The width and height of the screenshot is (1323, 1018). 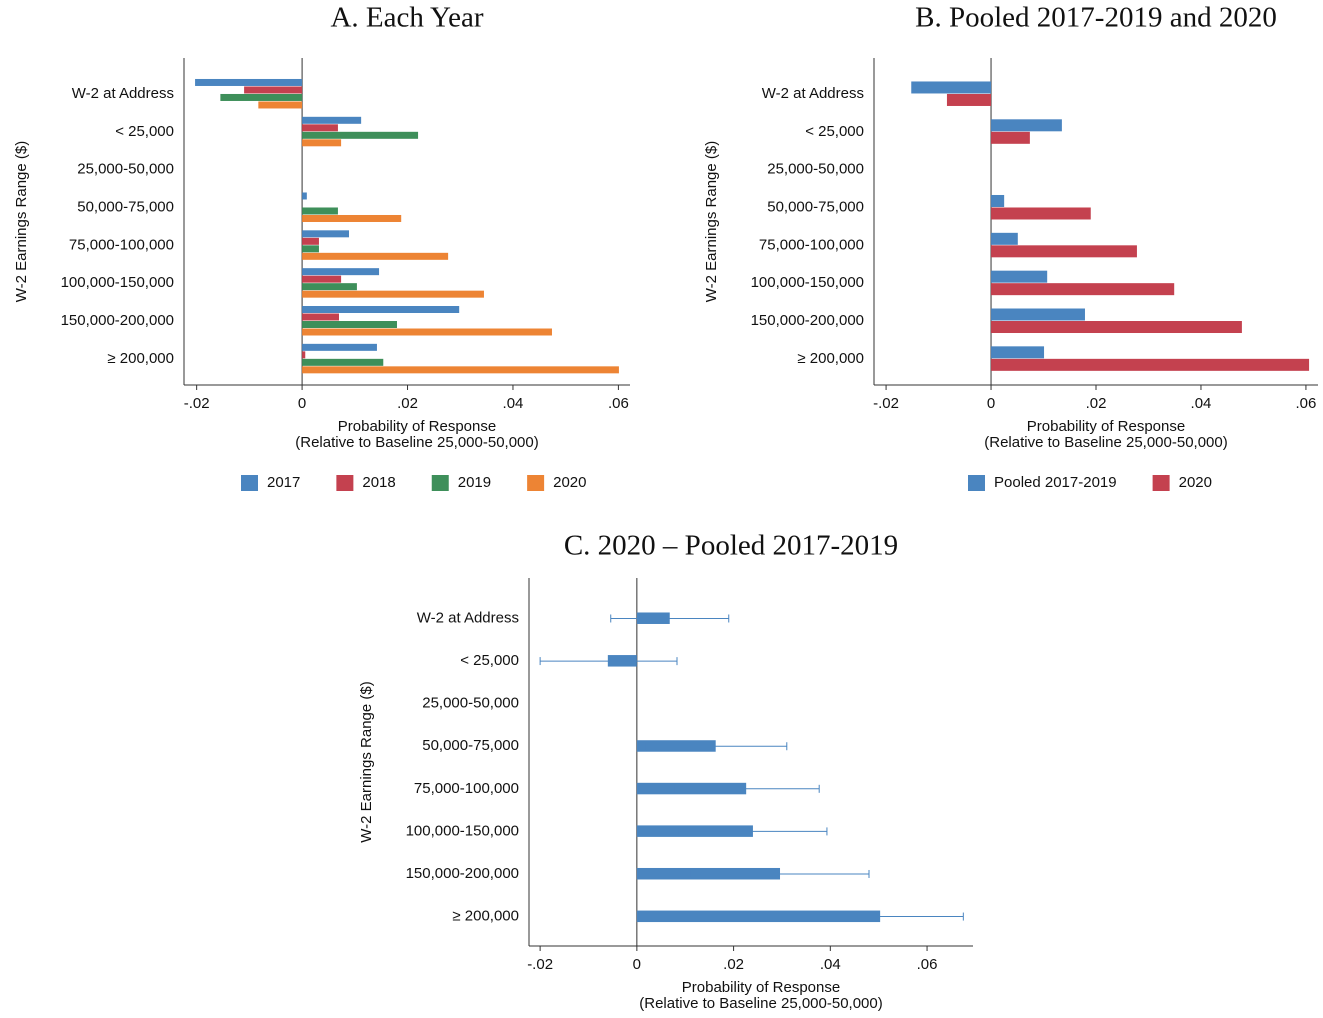 What do you see at coordinates (378, 482) in the screenshot?
I see `legend-label: 2018` at bounding box center [378, 482].